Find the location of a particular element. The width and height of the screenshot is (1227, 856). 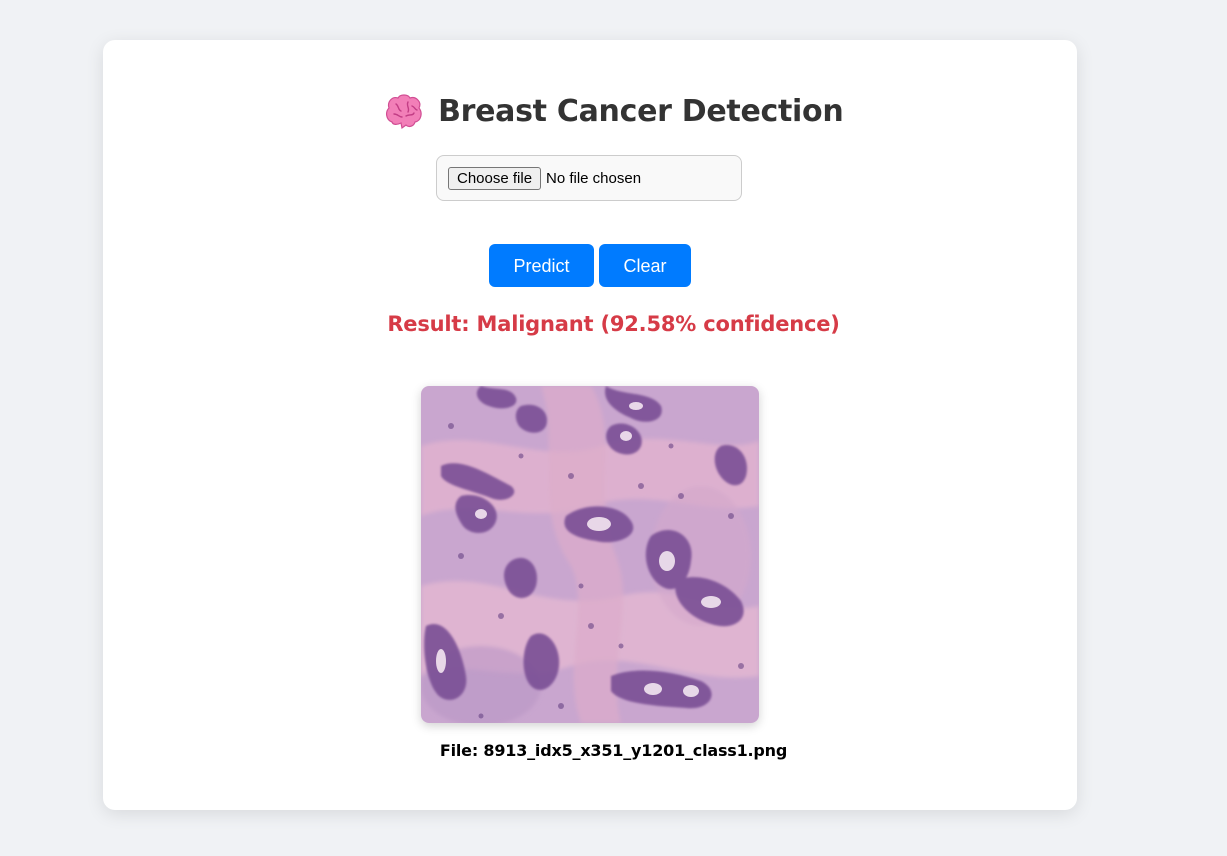

file-caption: File: 8913_idx5_x351_y1201_class1.png is located at coordinates (613, 750).